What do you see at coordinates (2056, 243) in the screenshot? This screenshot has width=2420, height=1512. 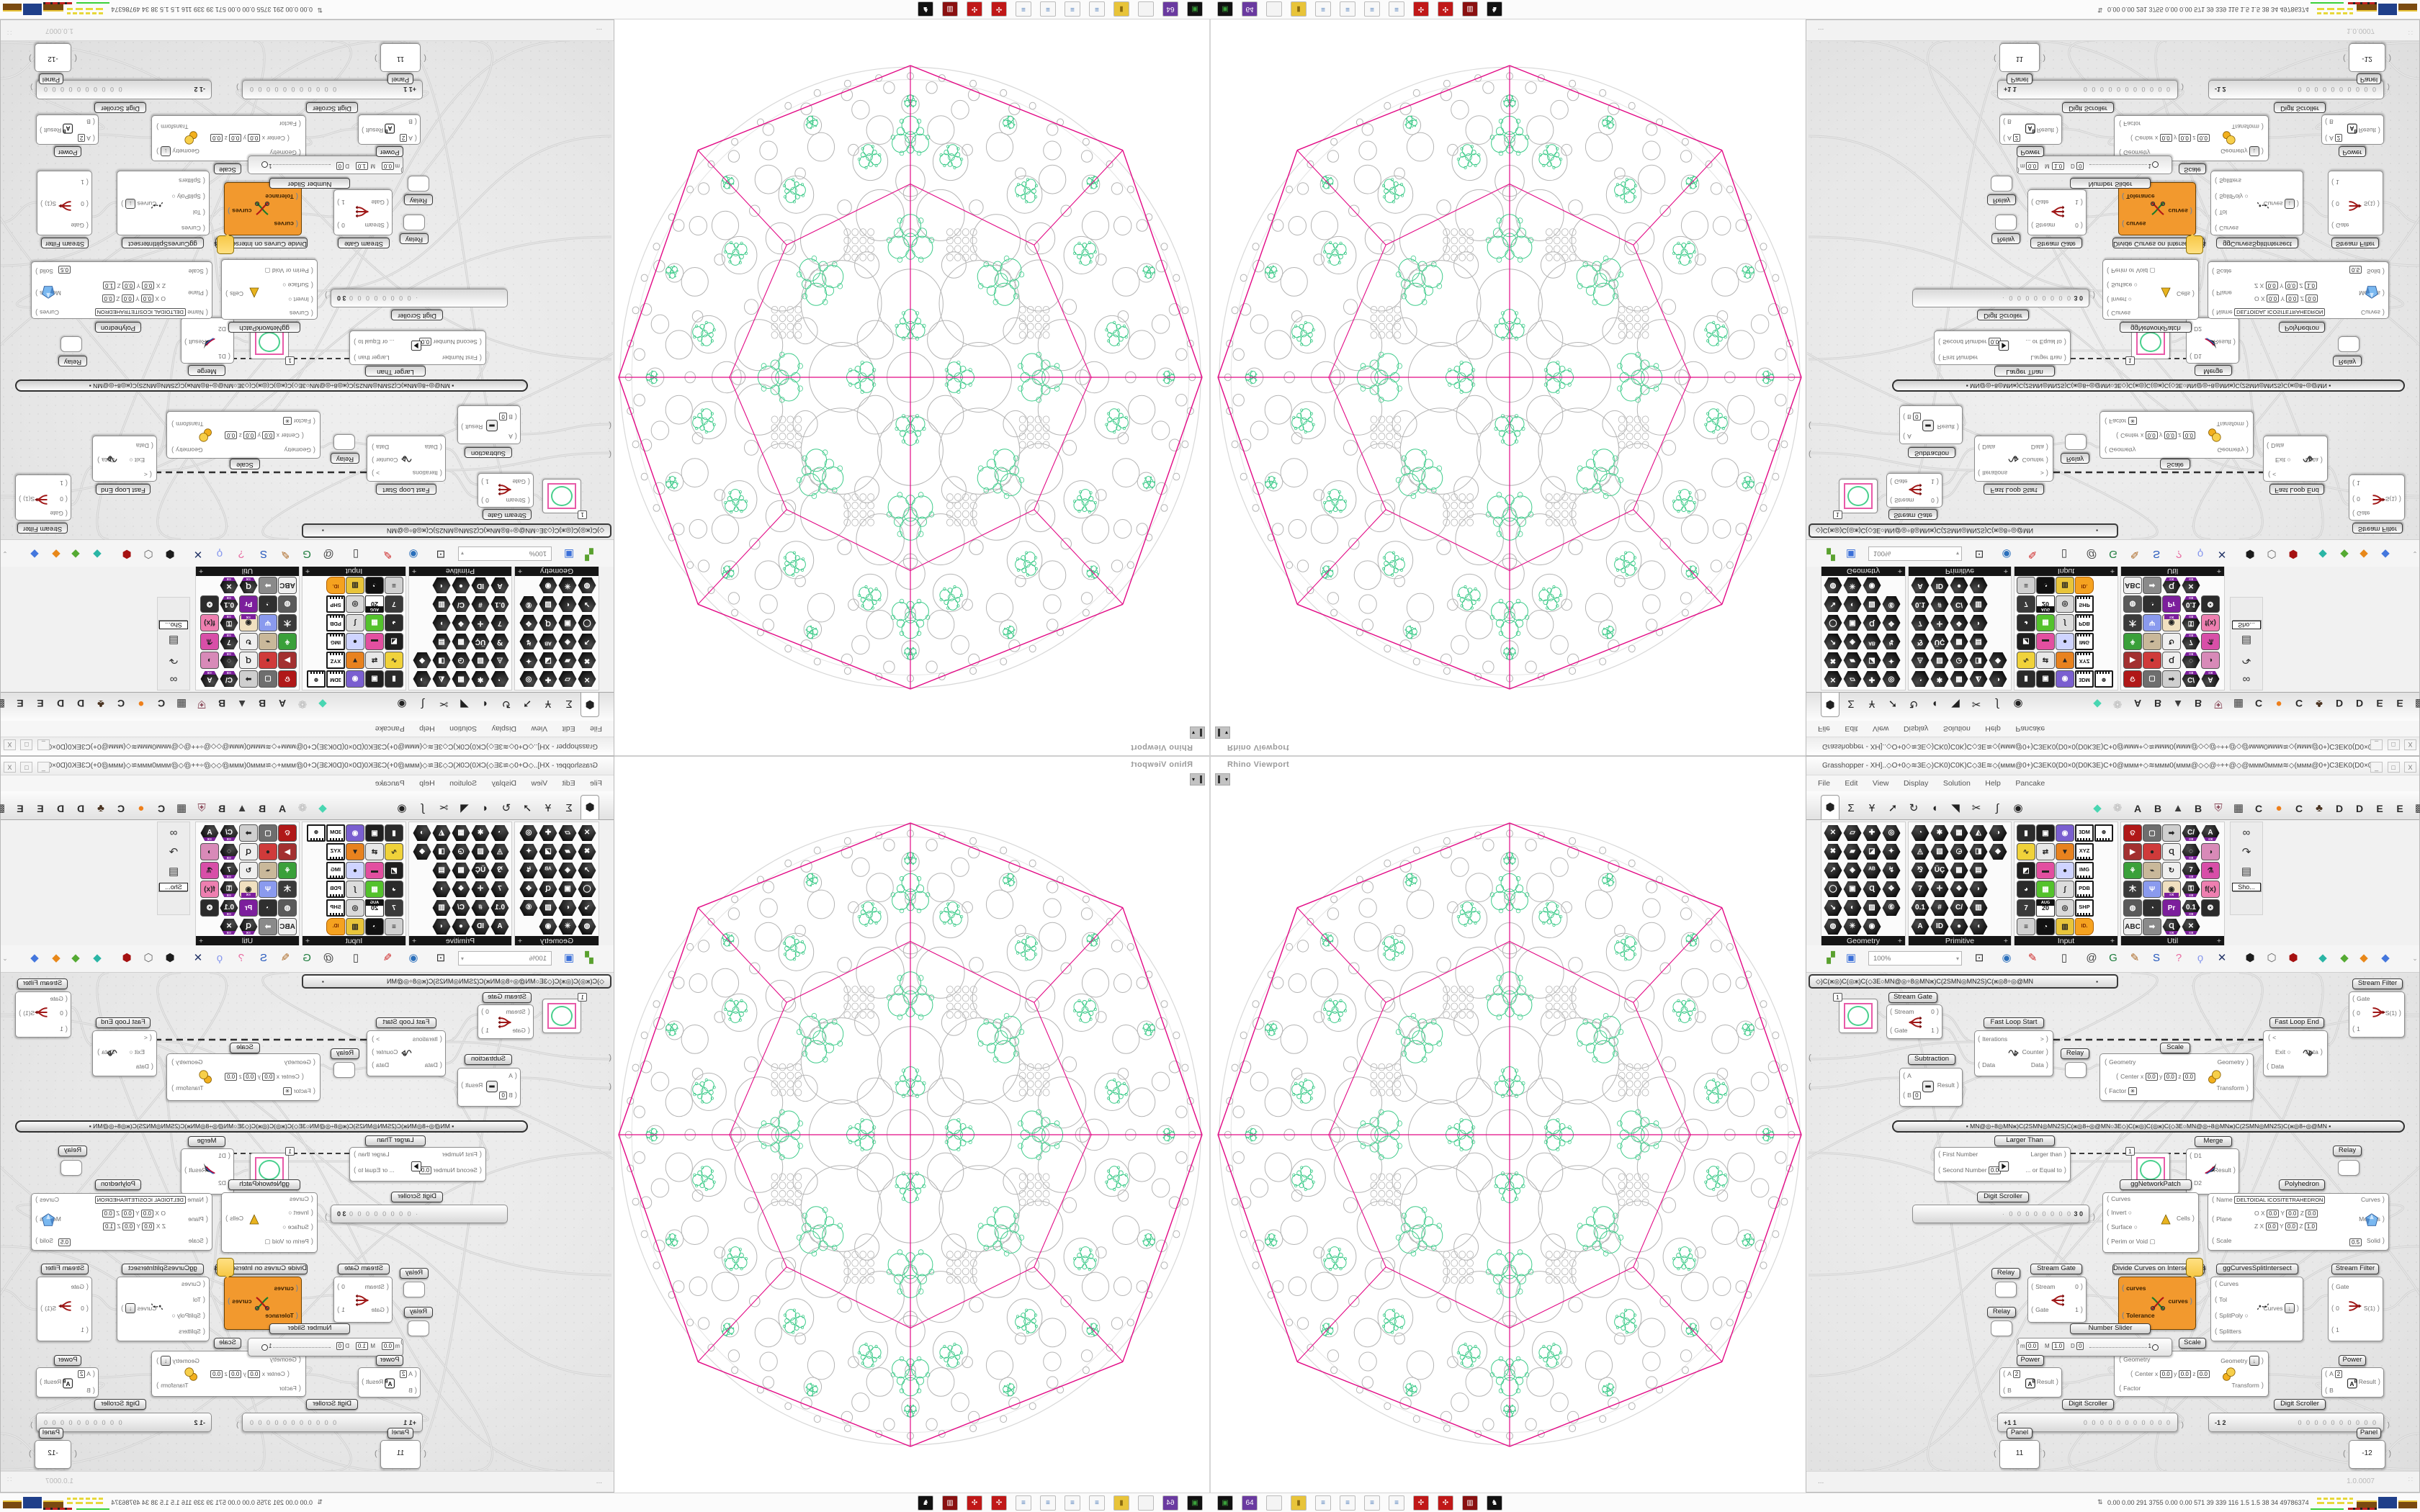 I see `node-label: Stream Gate` at bounding box center [2056, 243].